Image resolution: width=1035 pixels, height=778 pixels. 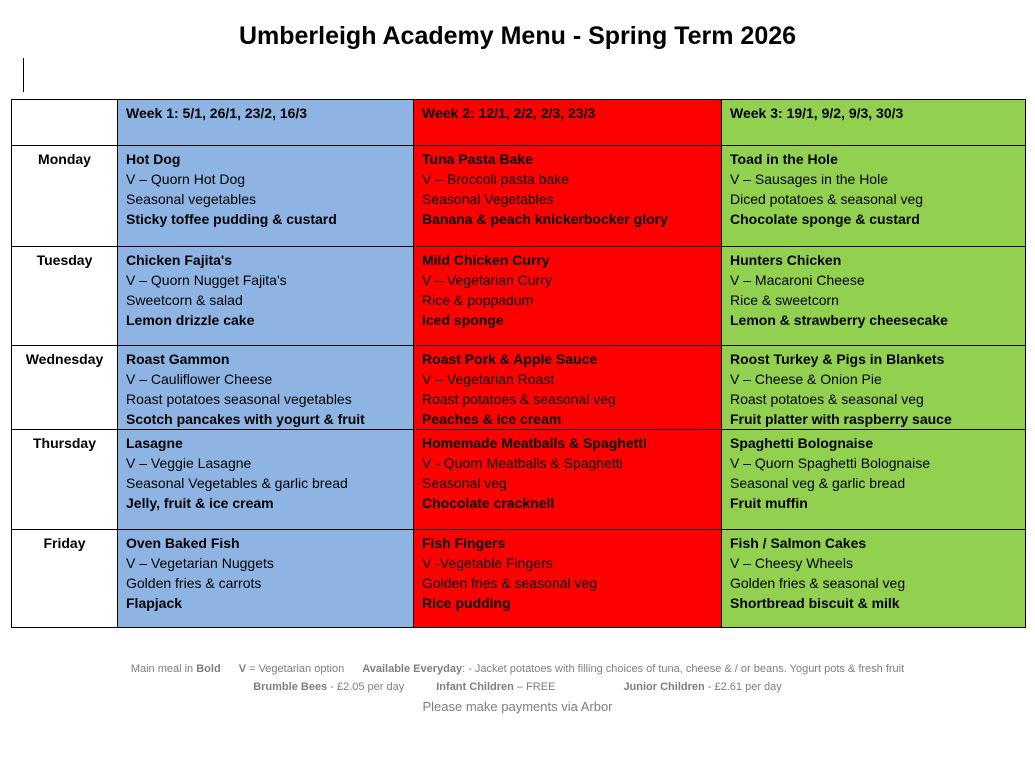 I want to click on dessert: Fruit muffin, so click(x=769, y=503).